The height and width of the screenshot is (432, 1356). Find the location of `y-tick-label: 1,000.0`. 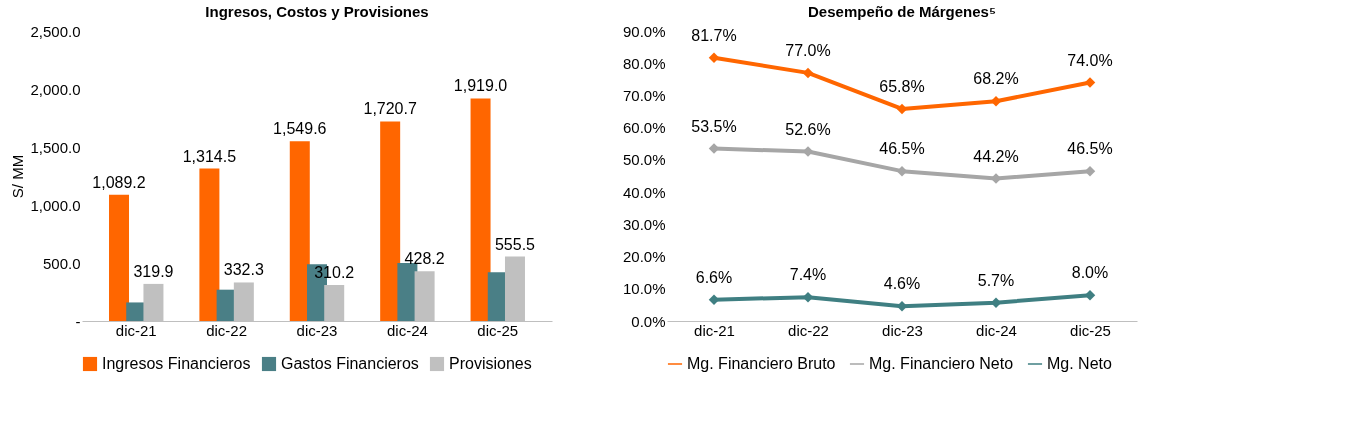

y-tick-label: 1,000.0 is located at coordinates (55, 205).